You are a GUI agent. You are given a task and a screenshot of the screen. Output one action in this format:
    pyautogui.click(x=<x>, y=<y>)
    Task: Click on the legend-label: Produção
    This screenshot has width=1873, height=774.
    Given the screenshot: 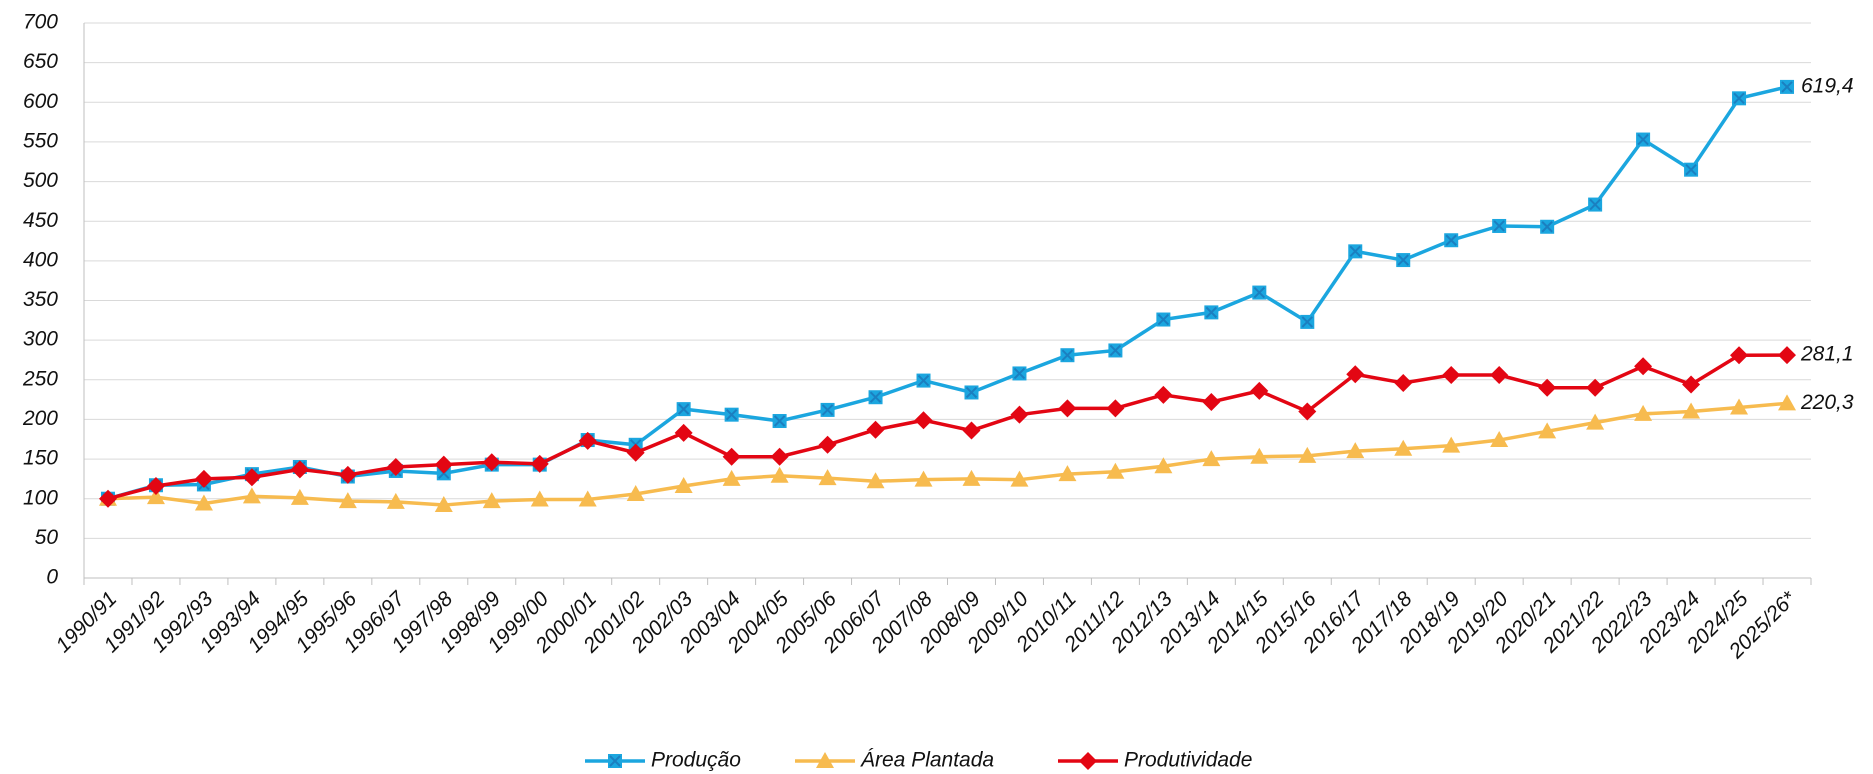 What is the action you would take?
    pyautogui.click(x=696, y=760)
    